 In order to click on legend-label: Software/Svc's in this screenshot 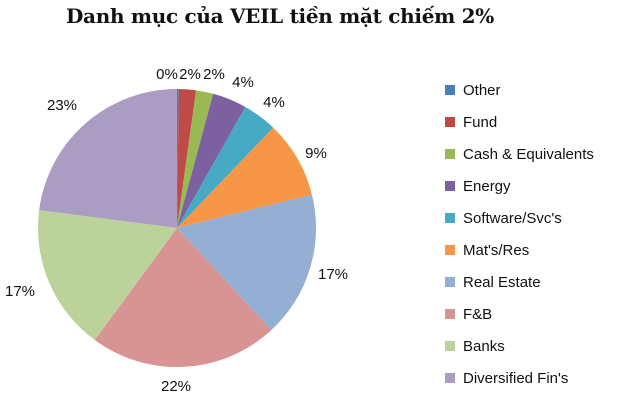, I will do `click(512, 218)`.